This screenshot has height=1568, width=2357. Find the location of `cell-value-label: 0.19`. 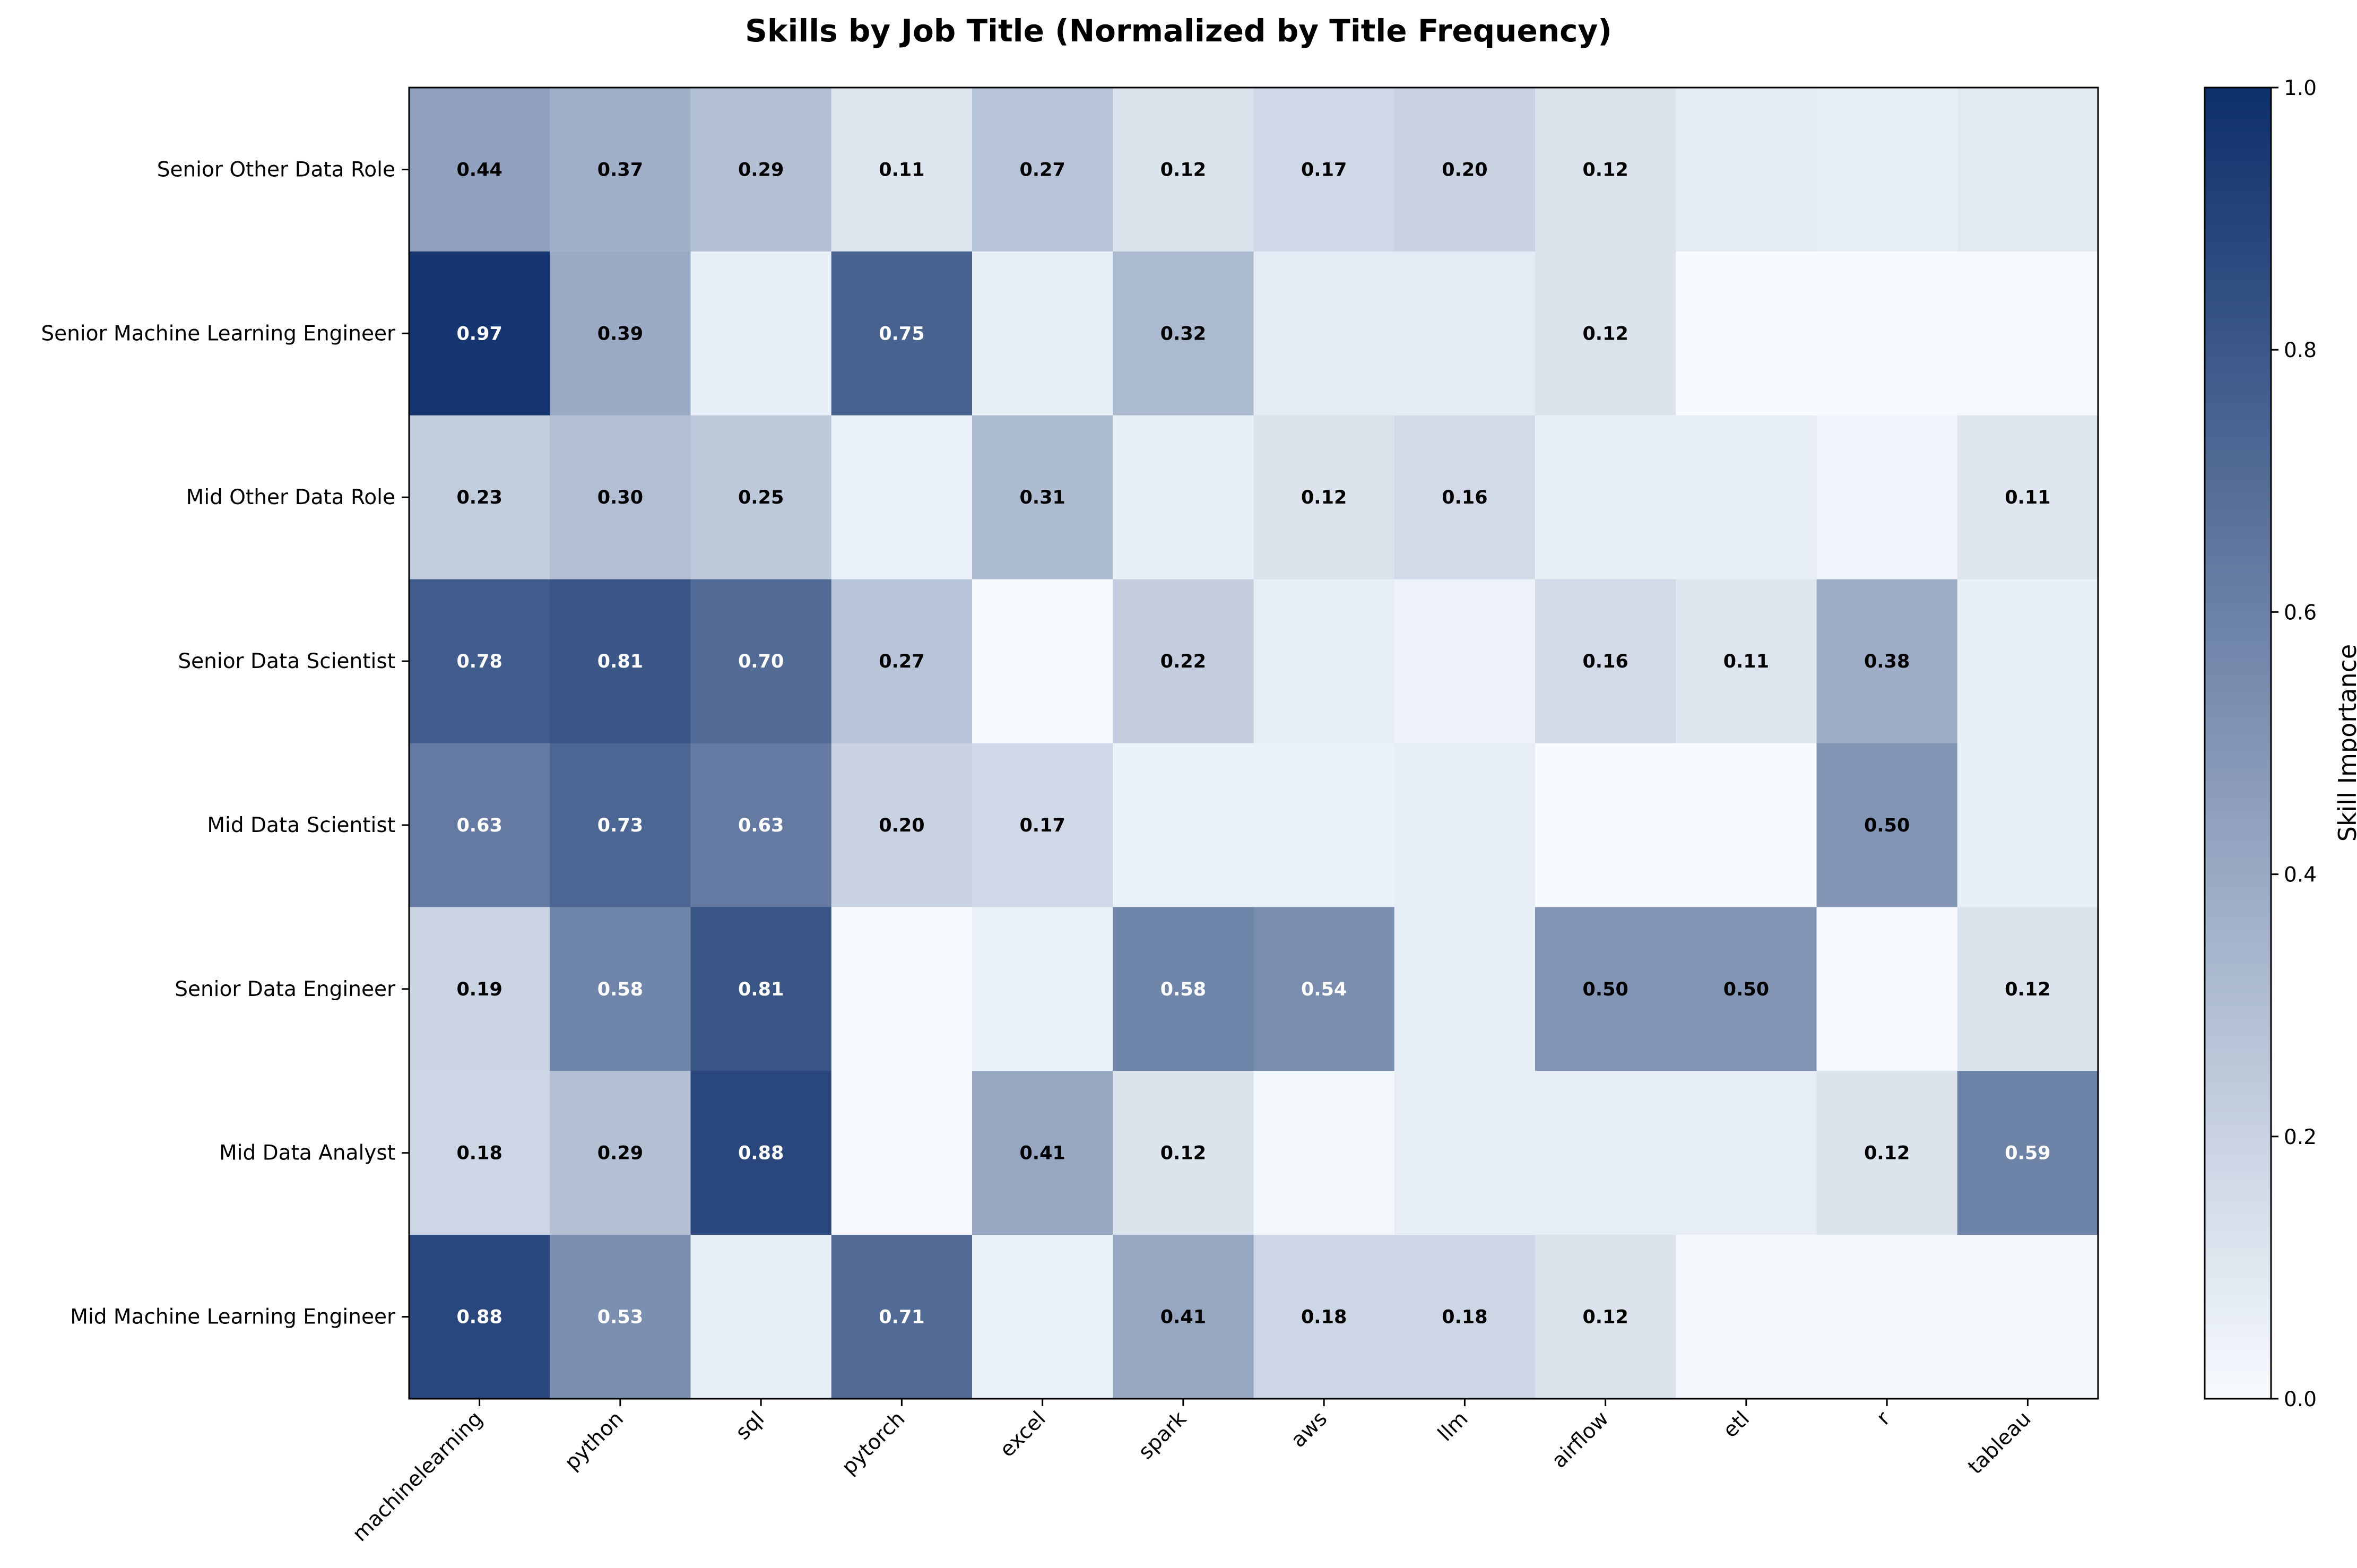

cell-value-label: 0.19 is located at coordinates (479, 989).